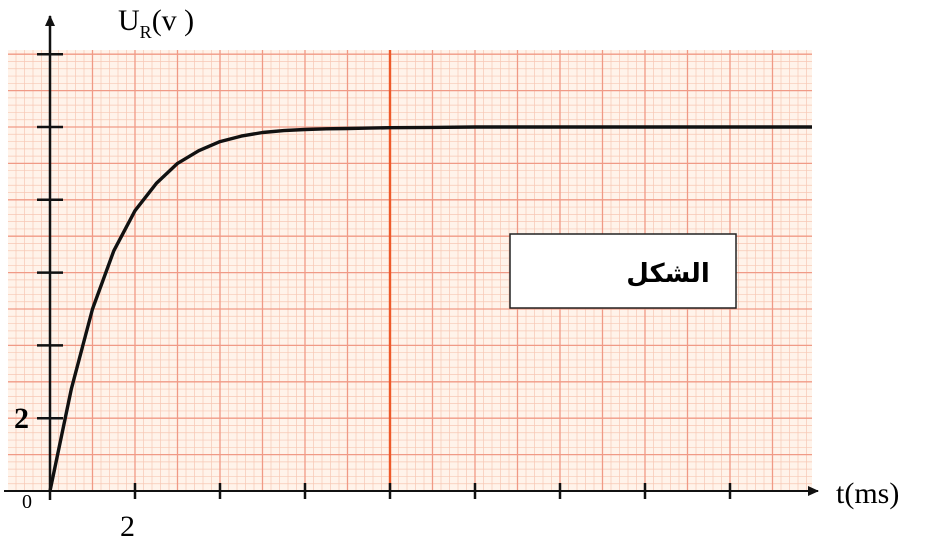  I want to click on origin-label: 0, so click(27, 502).